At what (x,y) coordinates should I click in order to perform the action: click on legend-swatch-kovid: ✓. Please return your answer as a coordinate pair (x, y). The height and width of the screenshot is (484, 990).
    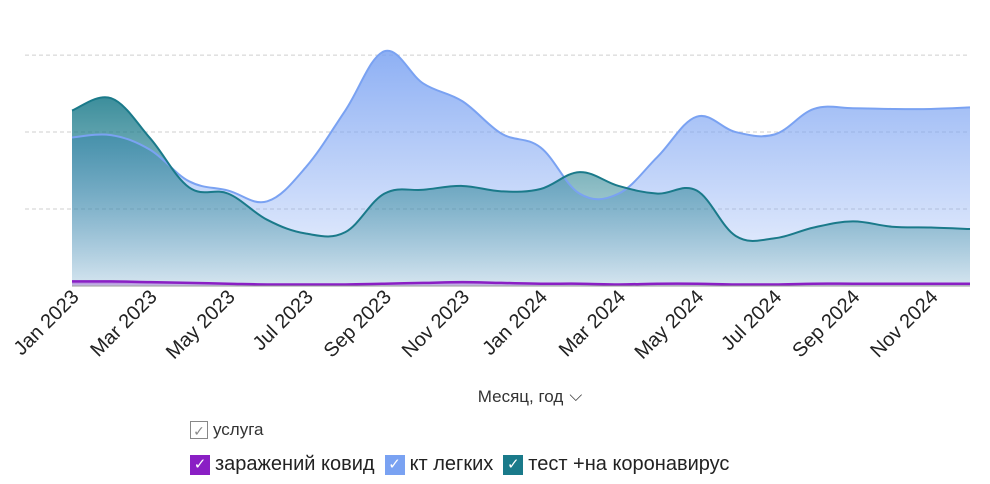
    Looking at the image, I should click on (200, 464).